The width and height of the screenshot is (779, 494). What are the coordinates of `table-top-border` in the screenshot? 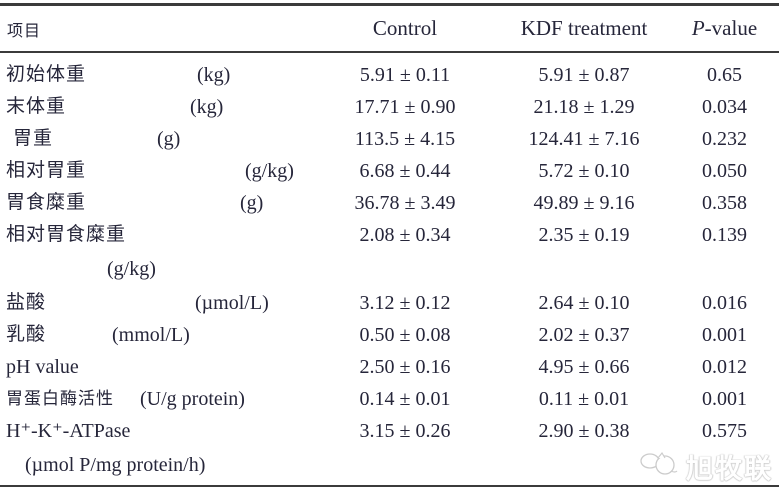 It's located at (389, 4).